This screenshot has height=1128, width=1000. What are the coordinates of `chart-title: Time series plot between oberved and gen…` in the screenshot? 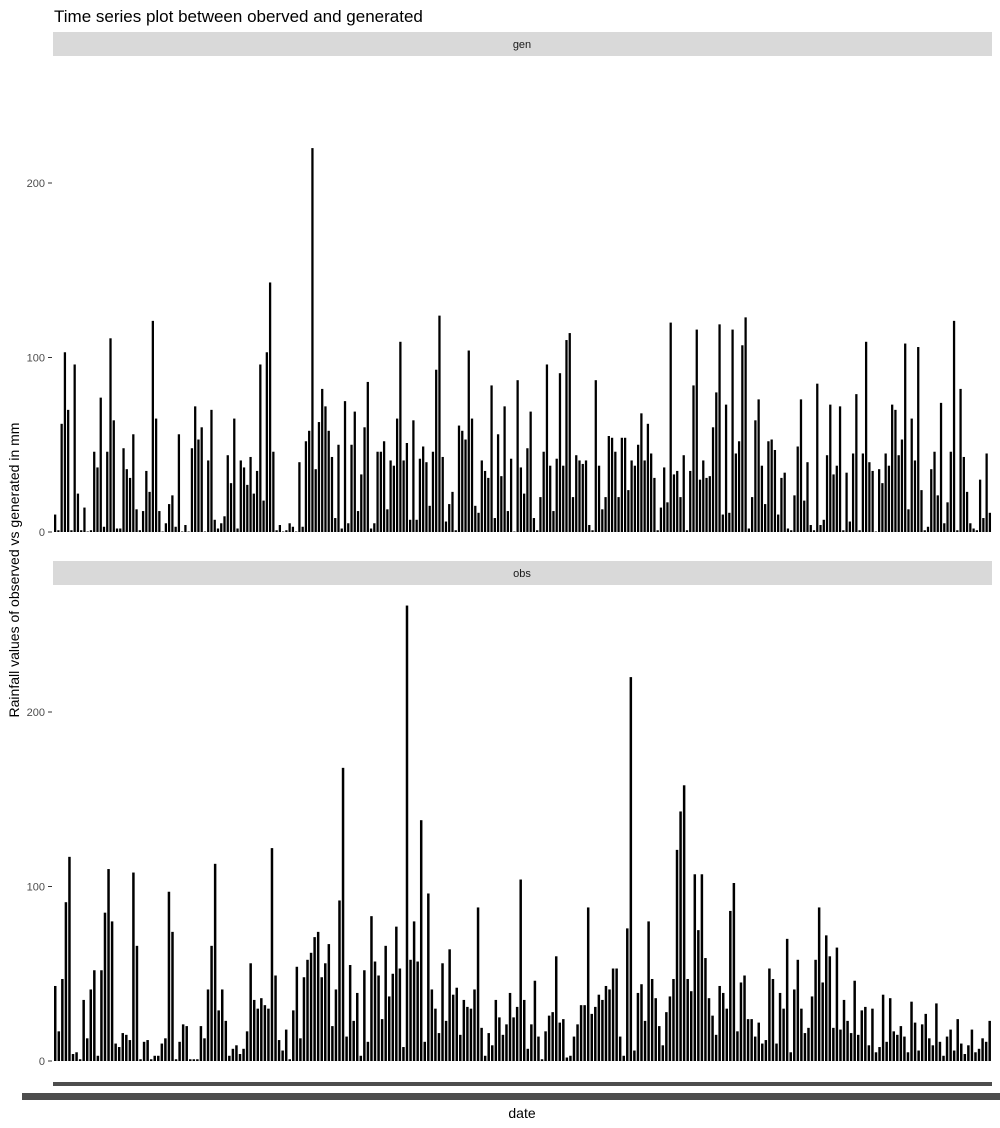 It's located at (238, 16).